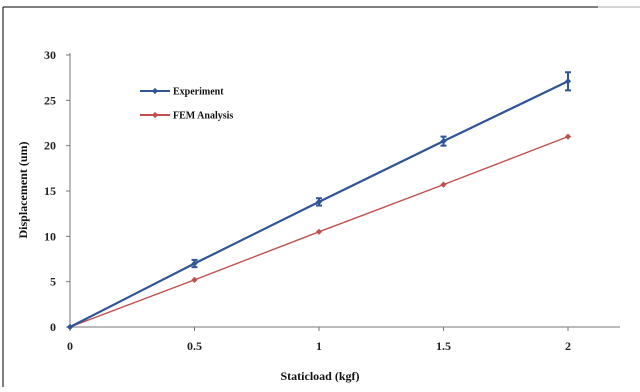  What do you see at coordinates (50, 55) in the screenshot?
I see `y-tick-label: 30` at bounding box center [50, 55].